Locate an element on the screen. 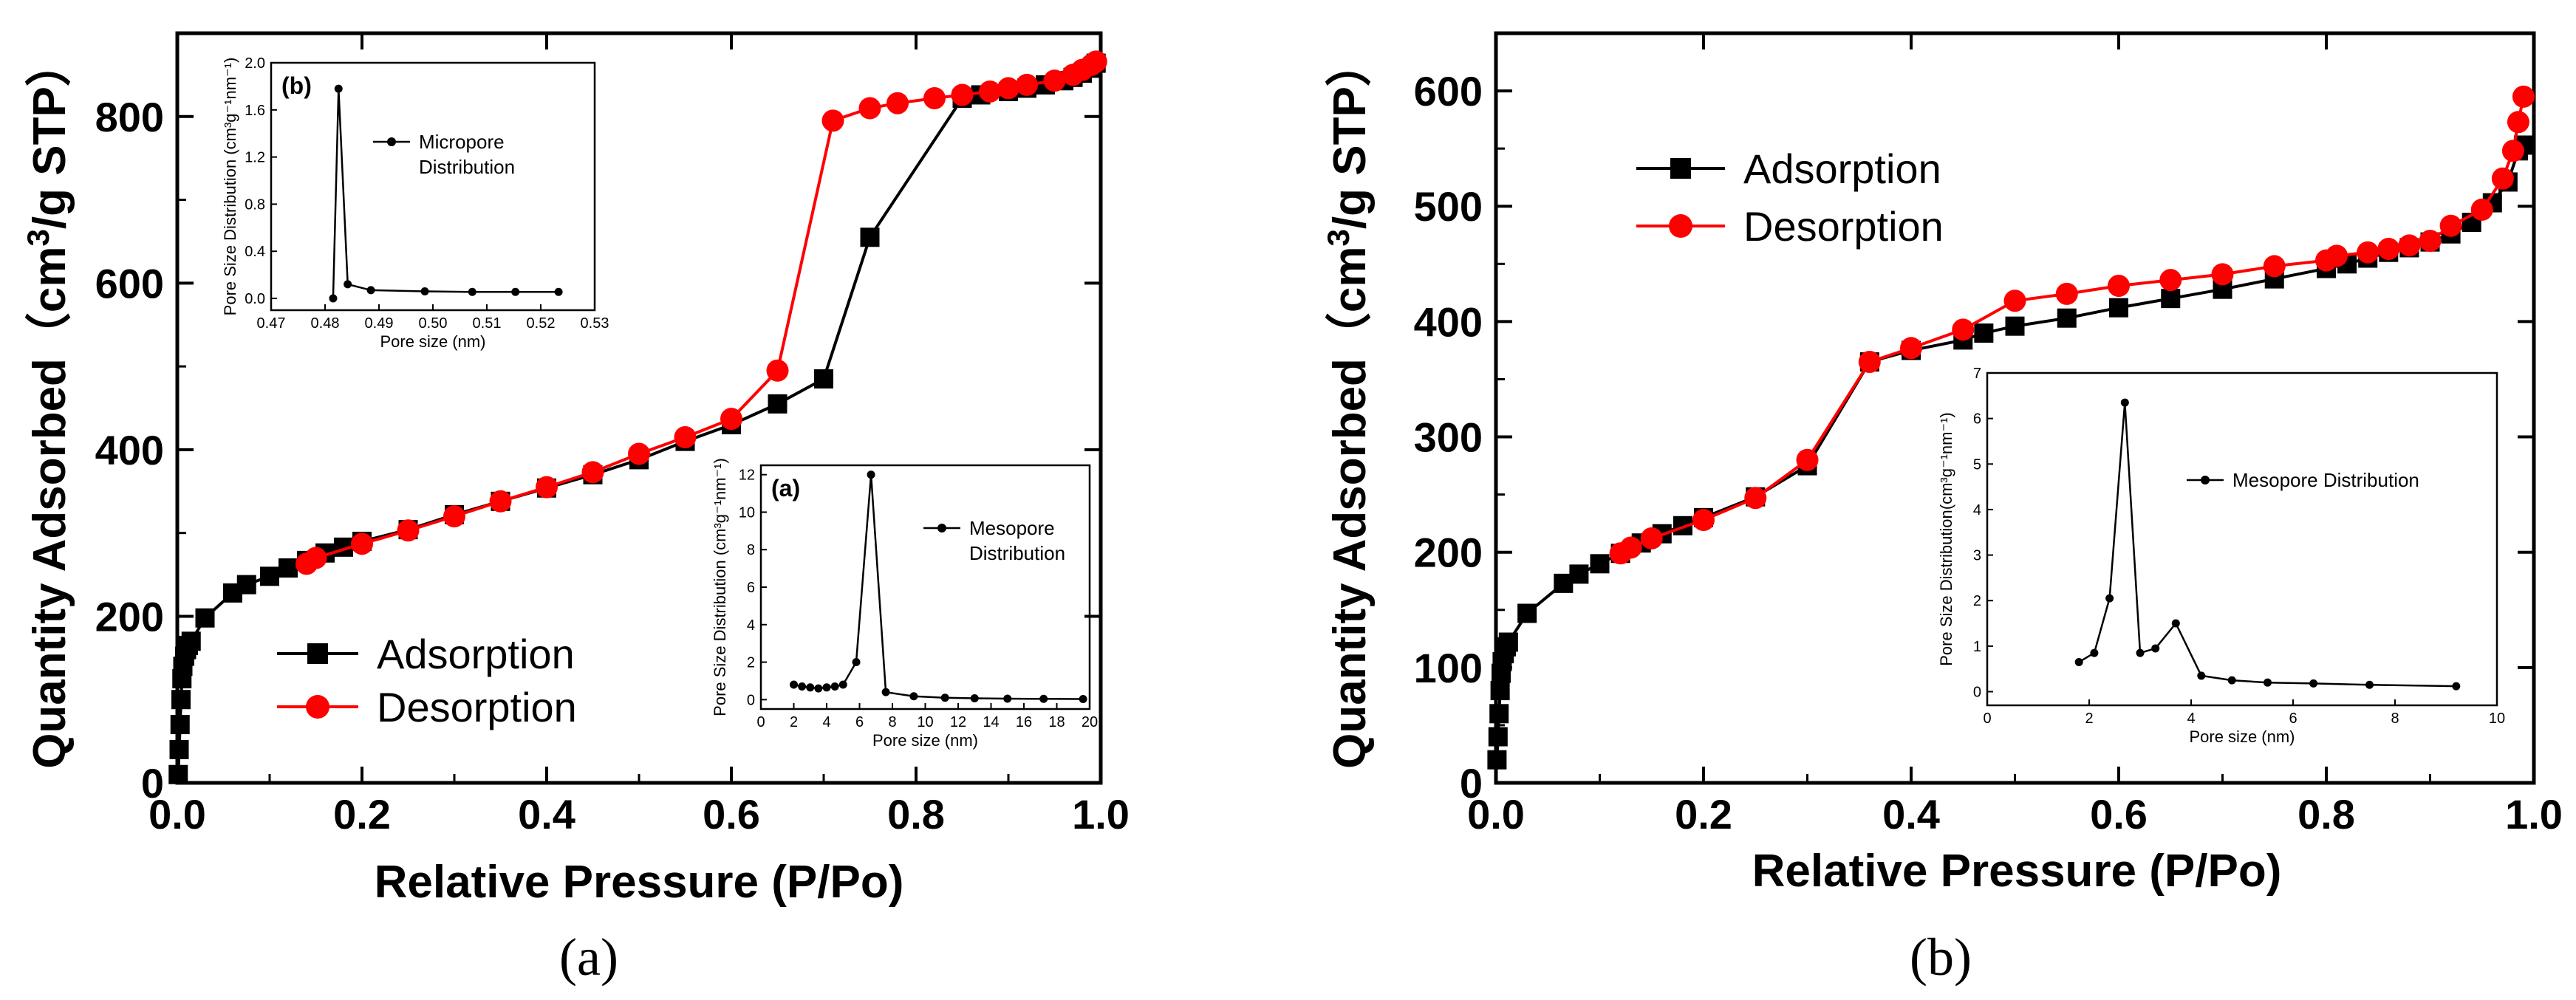 This screenshot has width=2576, height=1000. inset-y-tick-label: 0.0 is located at coordinates (255, 299).